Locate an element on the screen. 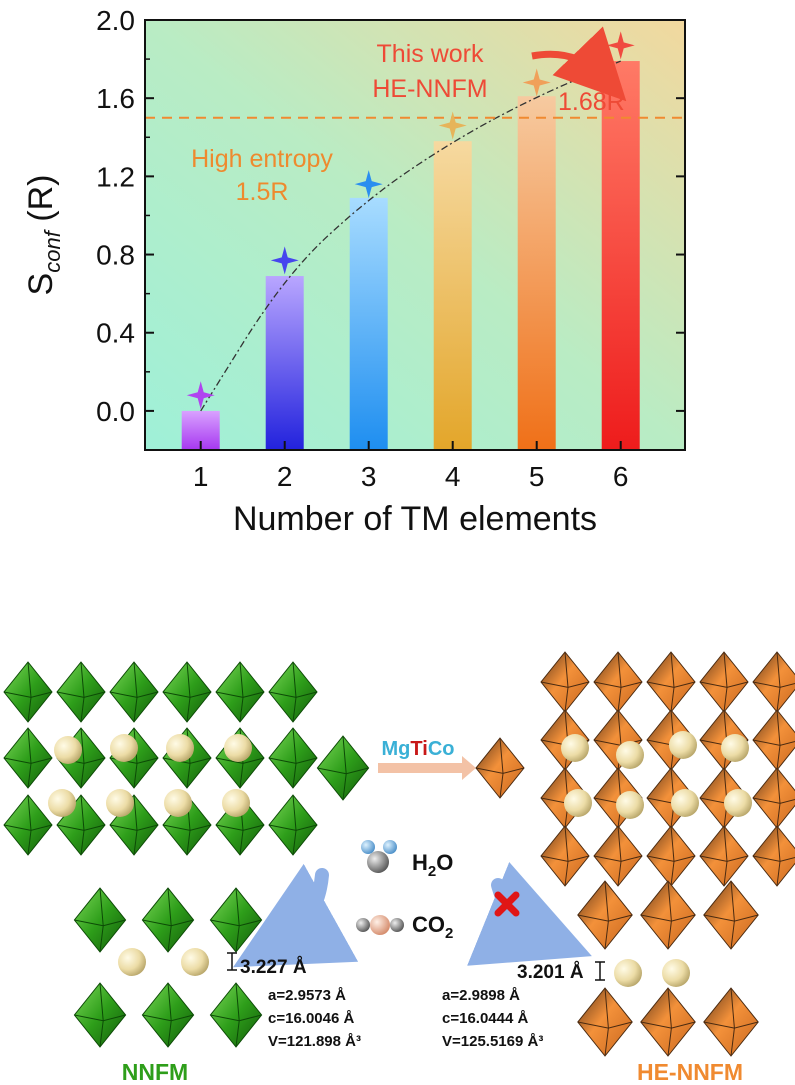  dopant-ti: Ti is located at coordinates (418, 749).